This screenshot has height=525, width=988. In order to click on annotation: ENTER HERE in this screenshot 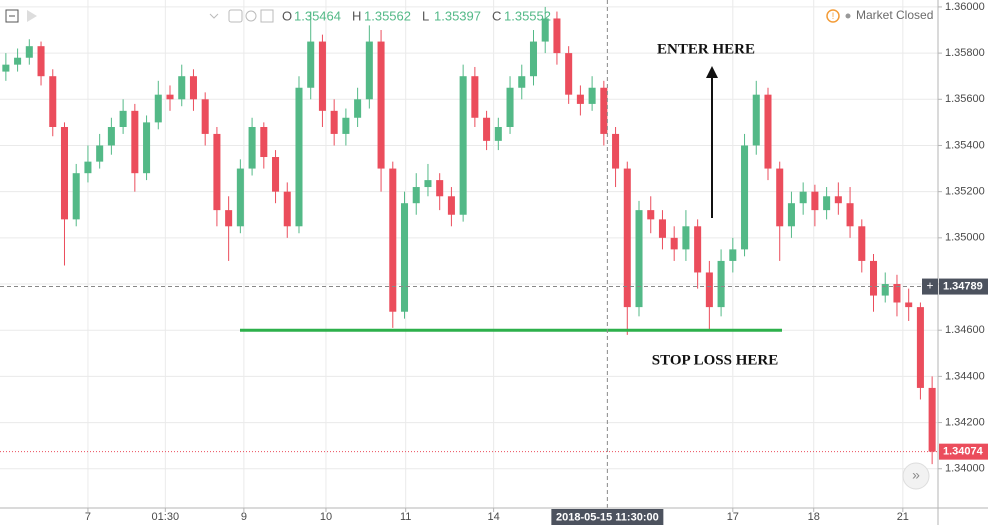, I will do `click(706, 49)`.